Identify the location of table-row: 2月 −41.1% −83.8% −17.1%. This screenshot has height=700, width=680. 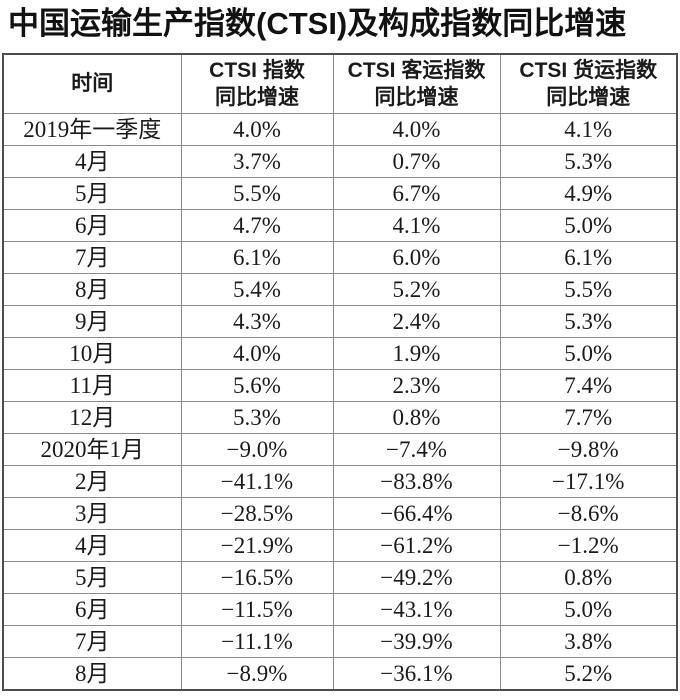
(340, 481).